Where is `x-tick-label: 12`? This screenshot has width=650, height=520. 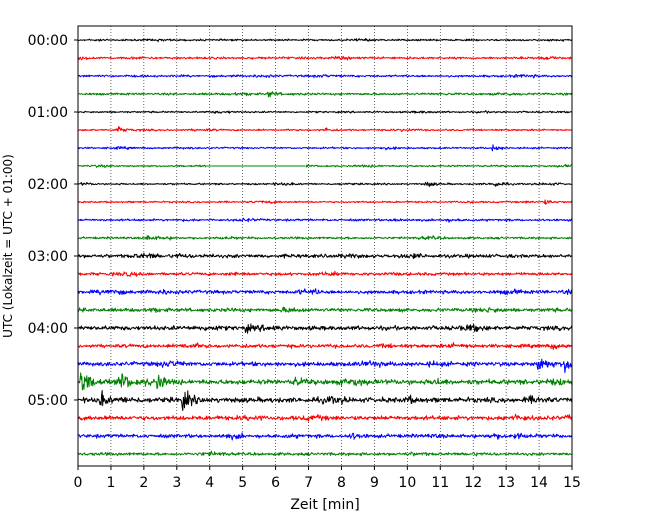
x-tick-label: 12 is located at coordinates (473, 483).